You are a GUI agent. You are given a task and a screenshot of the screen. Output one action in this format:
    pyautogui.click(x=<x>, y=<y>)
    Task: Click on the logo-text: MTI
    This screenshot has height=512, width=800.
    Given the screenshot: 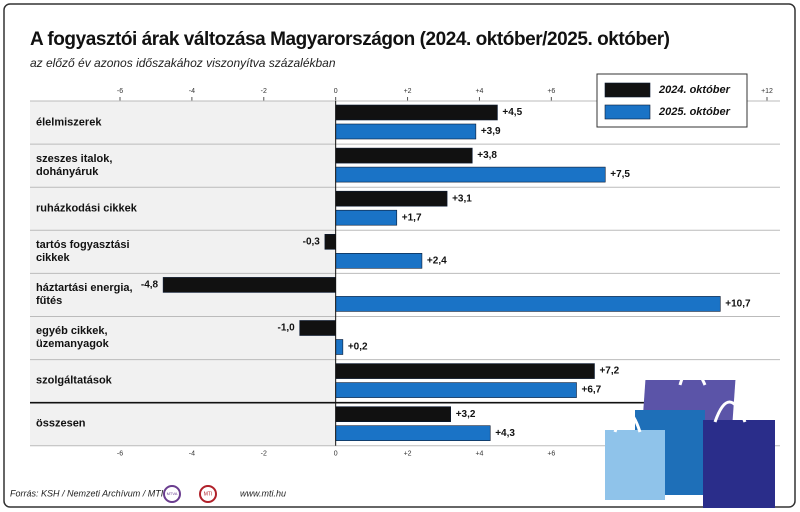 What is the action you would take?
    pyautogui.click(x=208, y=494)
    